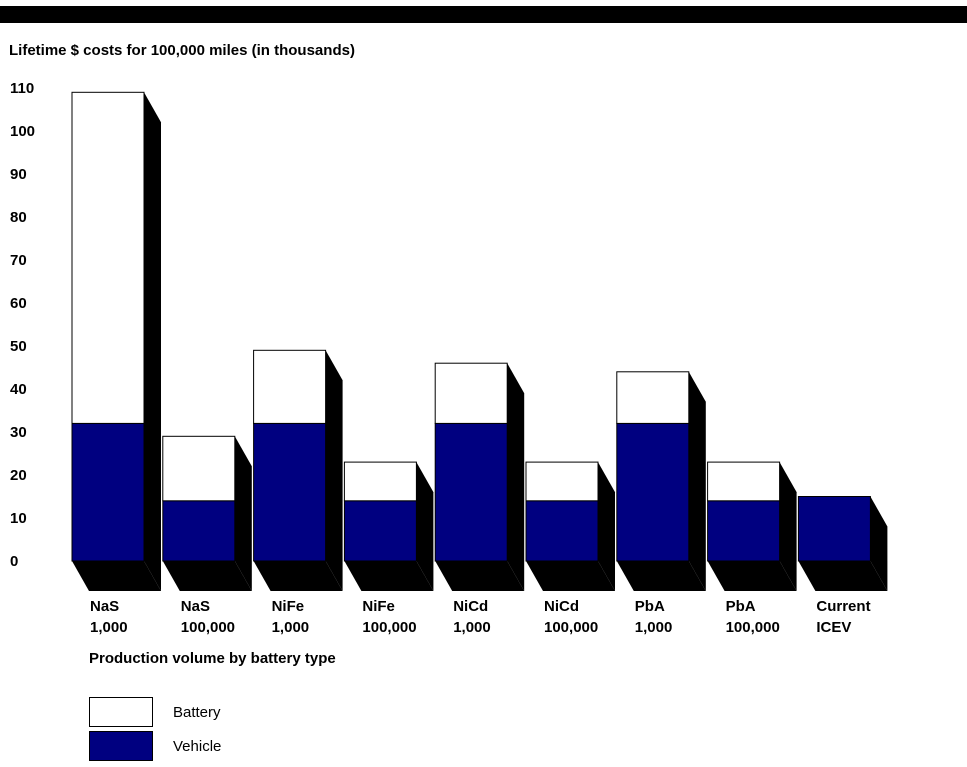 The width and height of the screenshot is (967, 767). What do you see at coordinates (833, 627) in the screenshot?
I see `x-tick-label: ICEV` at bounding box center [833, 627].